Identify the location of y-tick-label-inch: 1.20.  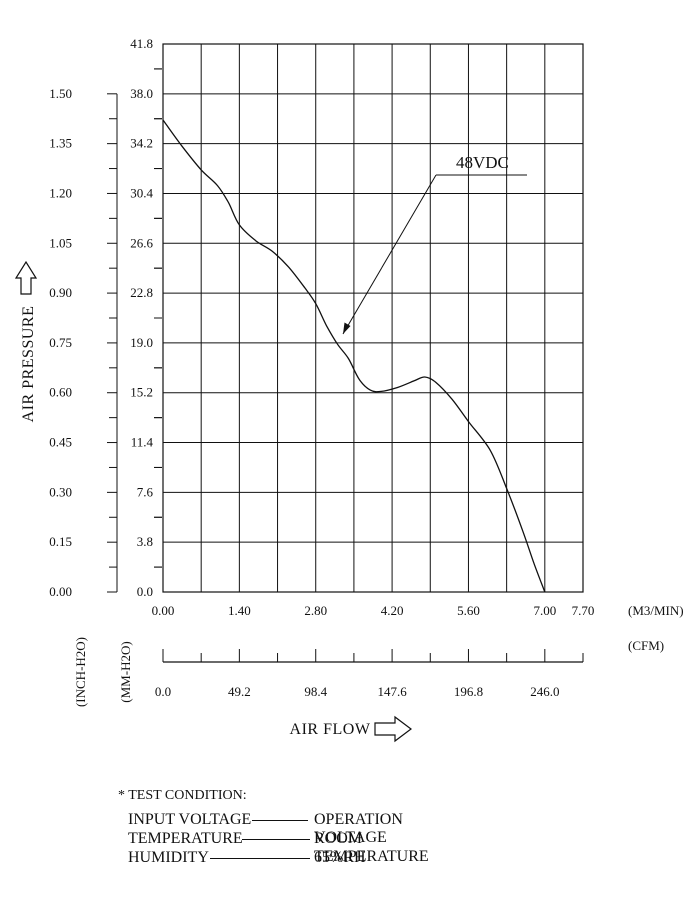
(60, 192).